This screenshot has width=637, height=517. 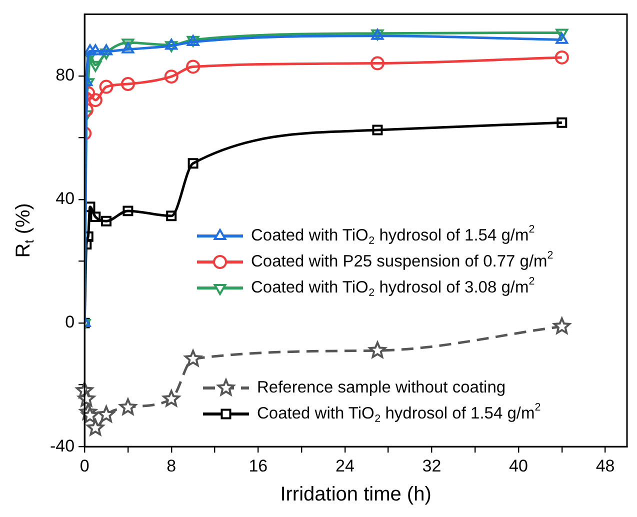 What do you see at coordinates (258, 466) in the screenshot?
I see `x-tick-label: 16` at bounding box center [258, 466].